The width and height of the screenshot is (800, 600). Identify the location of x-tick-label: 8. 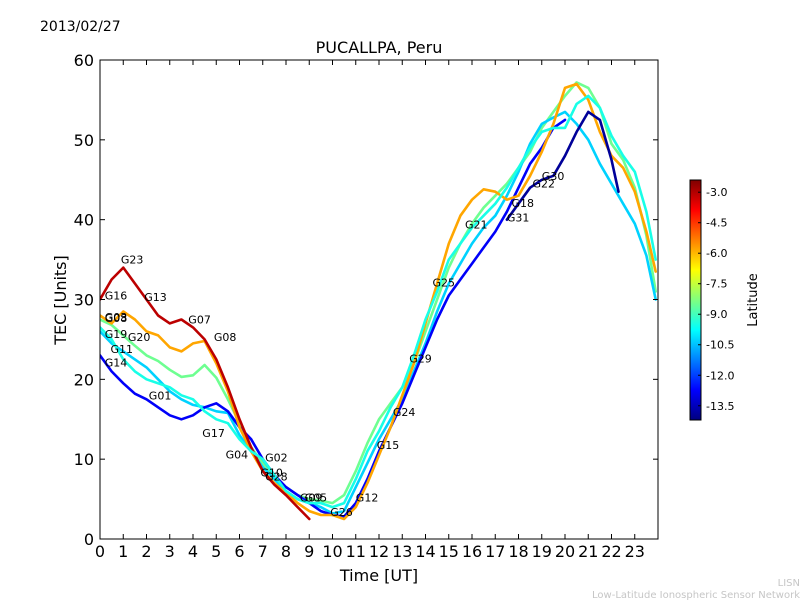
(286, 551).